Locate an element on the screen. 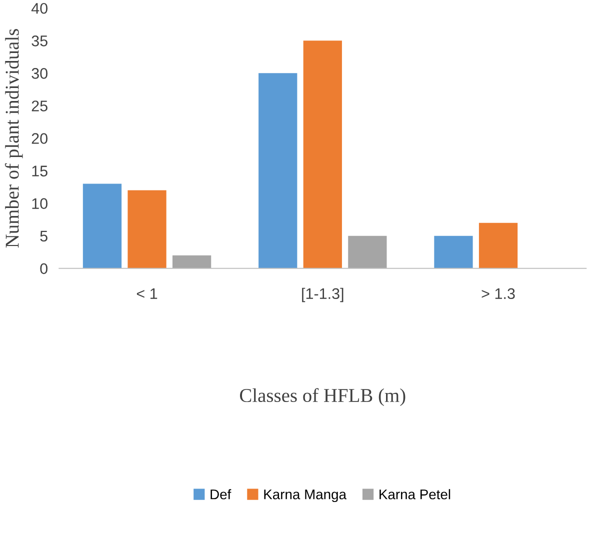  legend-label: Karna Manga is located at coordinates (305, 496).